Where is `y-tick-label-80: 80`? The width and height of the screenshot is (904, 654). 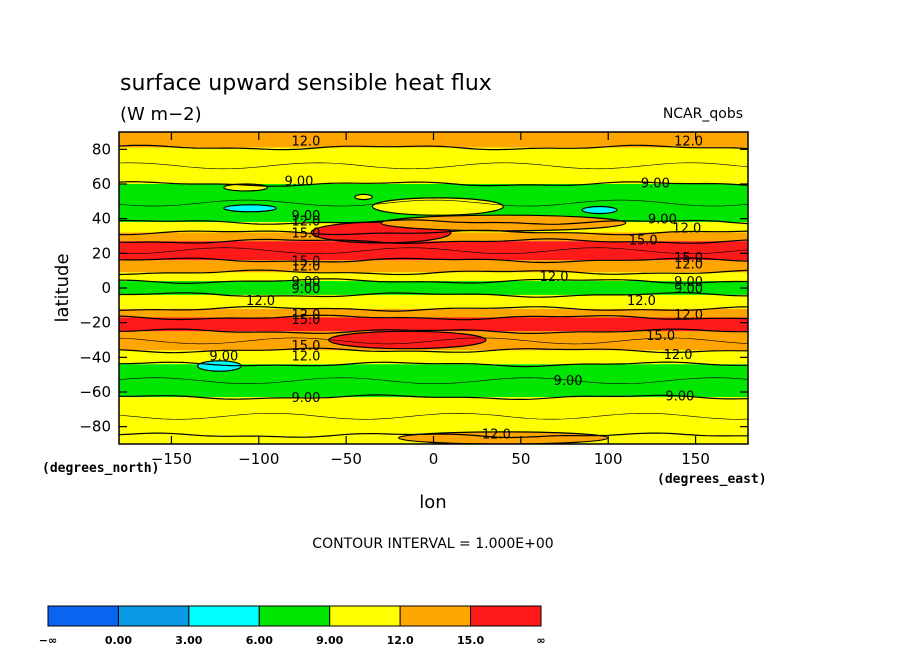 y-tick-label-80: 80 is located at coordinates (101, 149).